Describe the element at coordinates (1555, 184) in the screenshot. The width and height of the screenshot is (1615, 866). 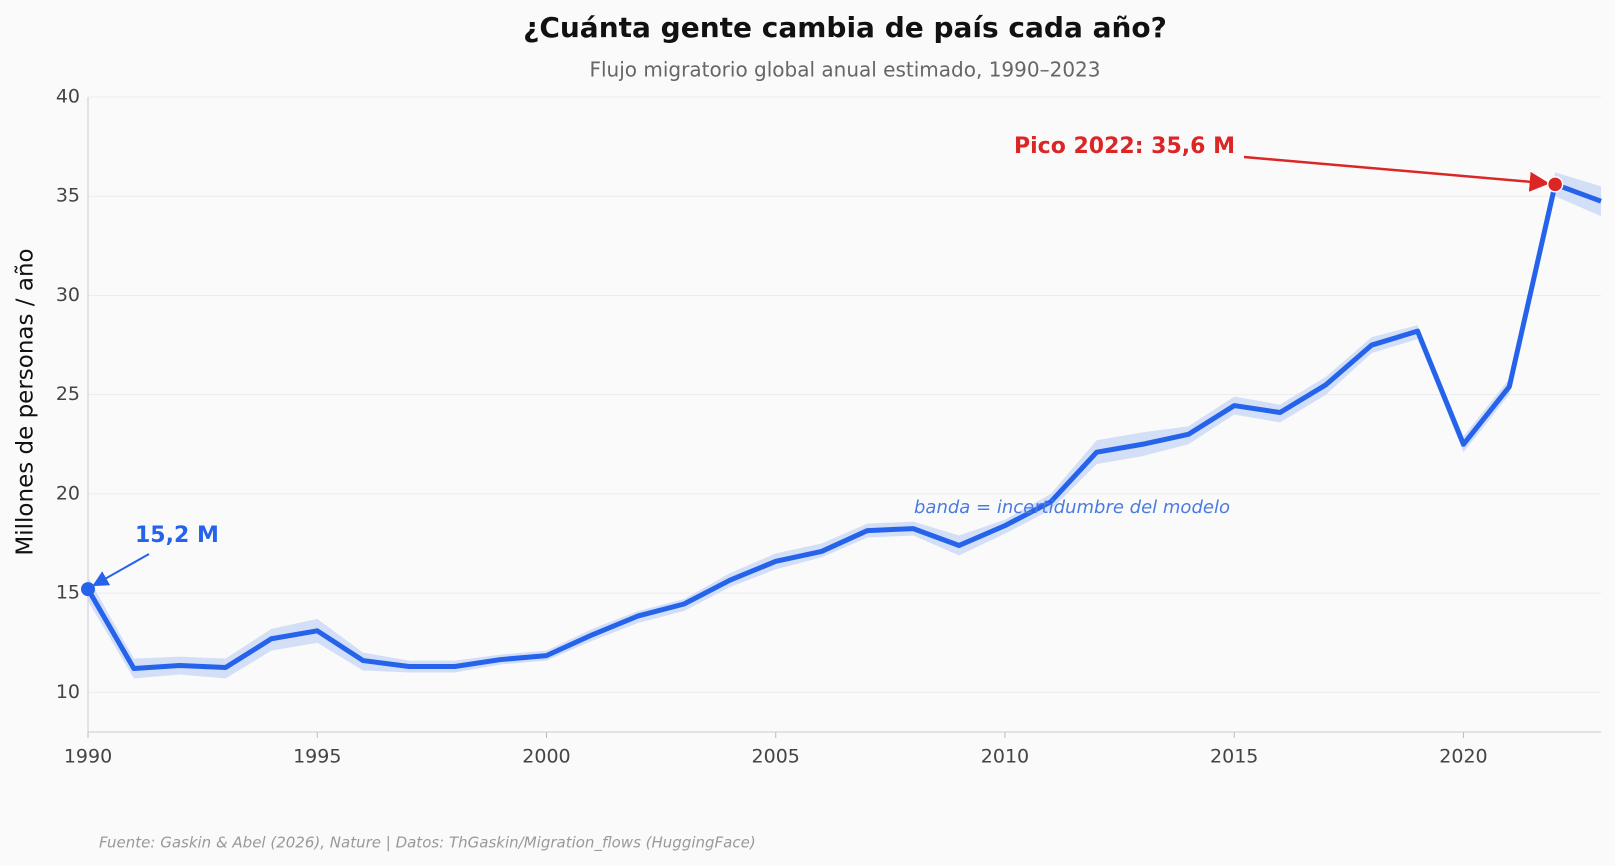
I see `peak-point` at that location.